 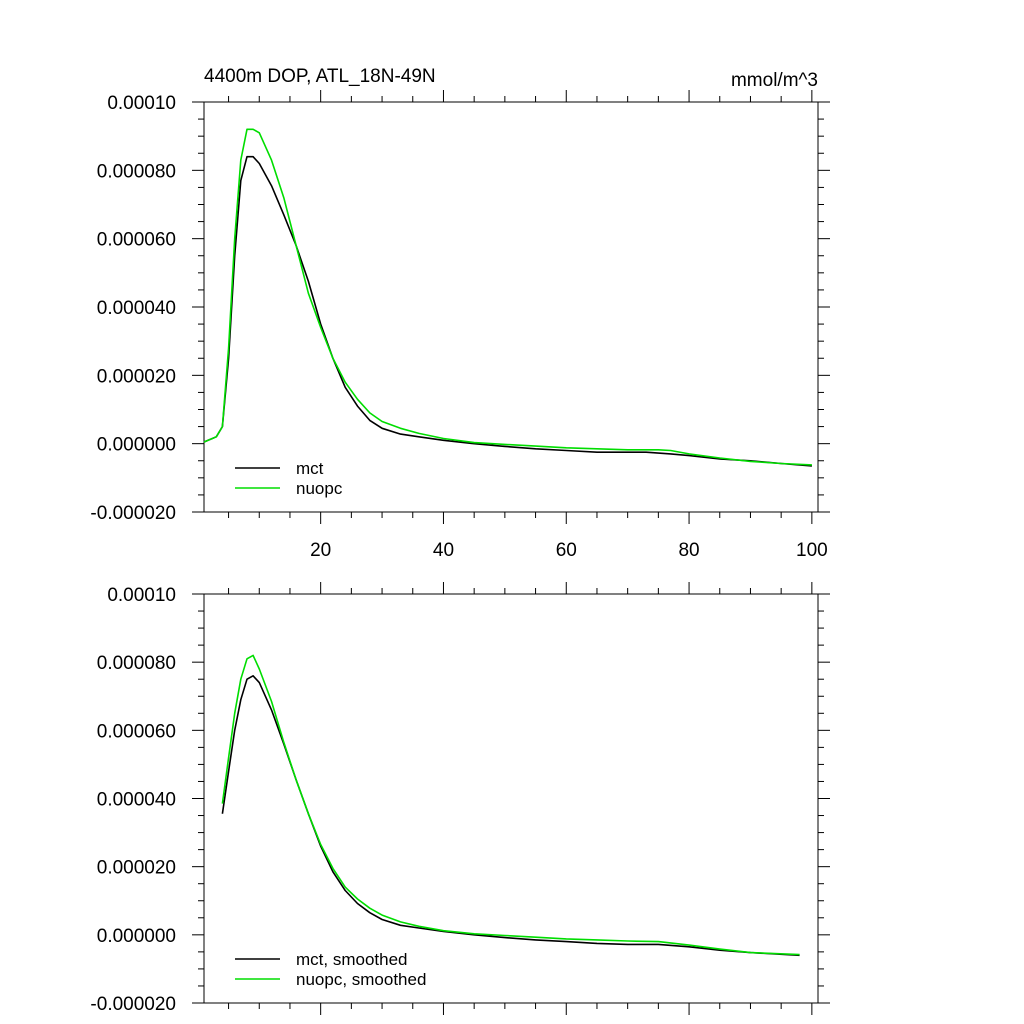 I want to click on legend-label: nuopc, smoothed, so click(x=361, y=979).